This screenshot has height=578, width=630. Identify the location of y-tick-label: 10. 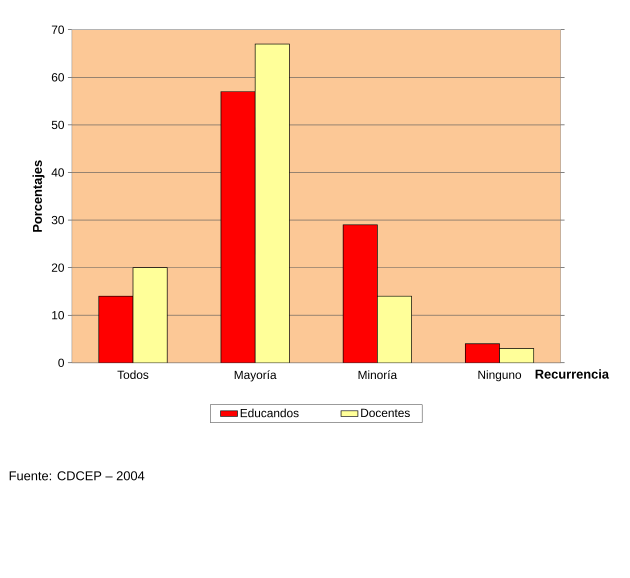
(58, 315).